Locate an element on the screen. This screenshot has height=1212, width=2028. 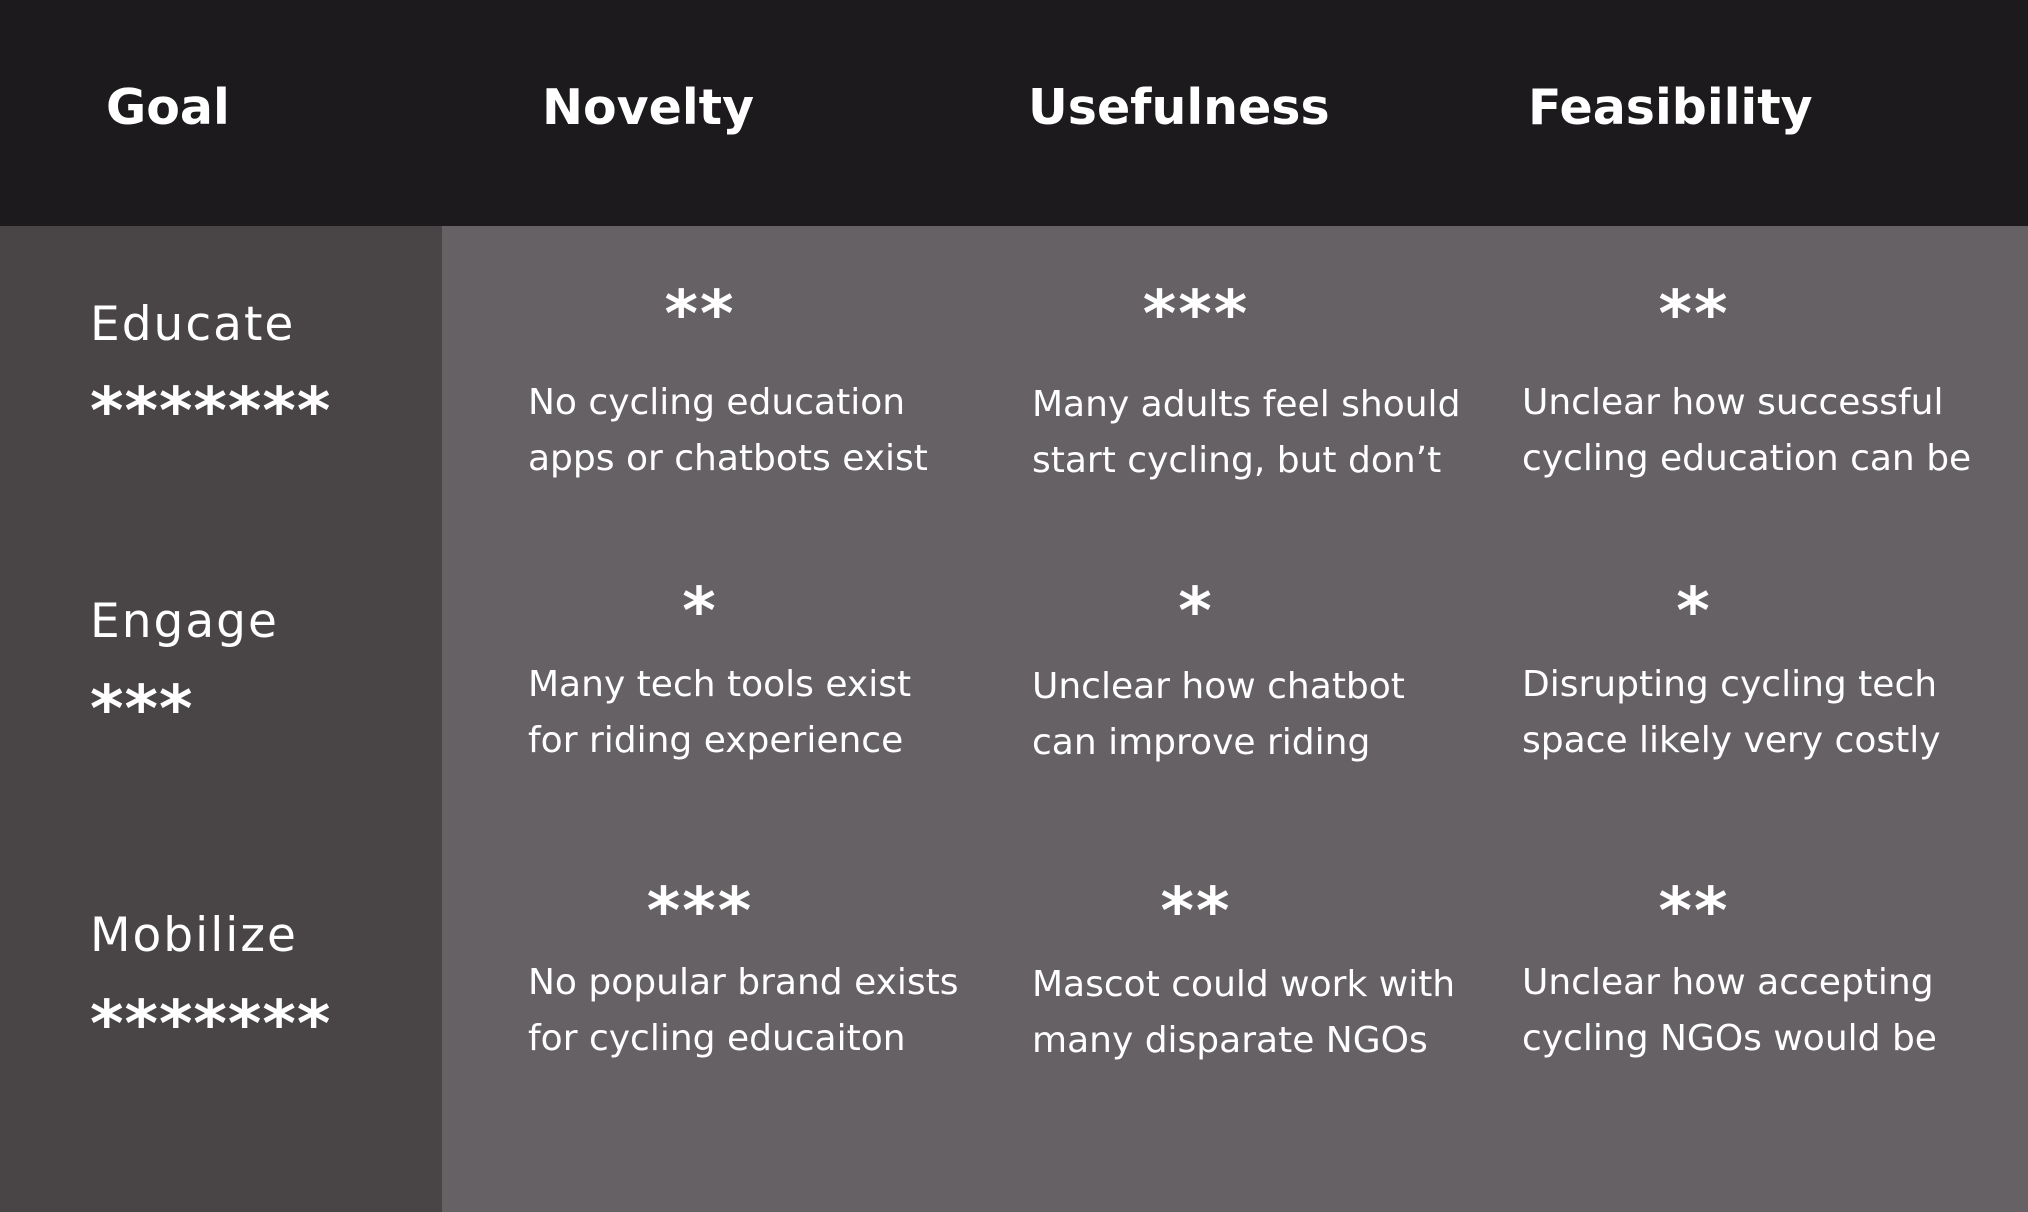
usefulness-rating-mobilize: ** is located at coordinates (1196, 912).